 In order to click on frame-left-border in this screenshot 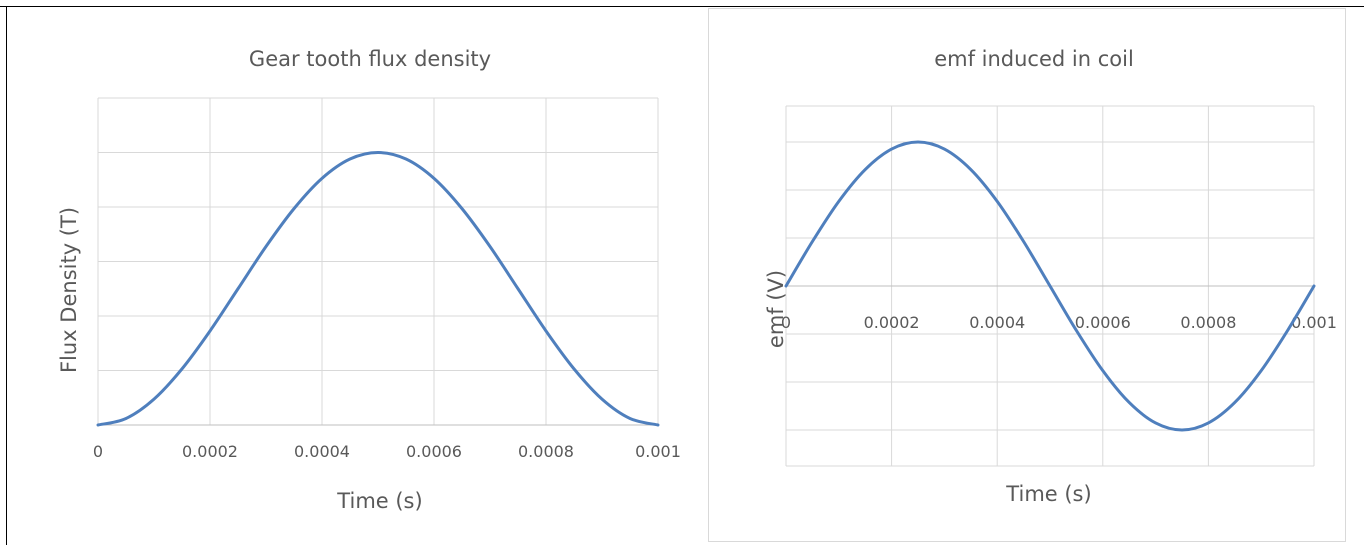, I will do `click(6, 275)`.